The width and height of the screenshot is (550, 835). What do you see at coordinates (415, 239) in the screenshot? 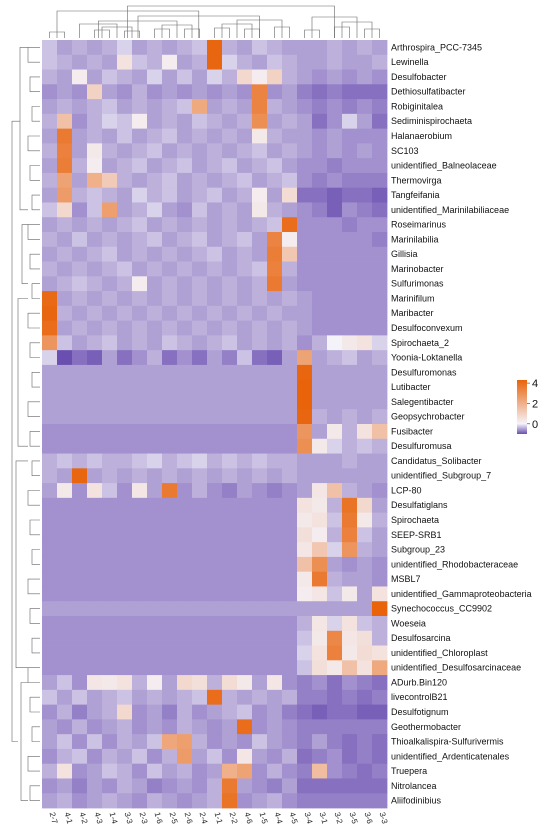
I see `row-label: Marinilabilia` at bounding box center [415, 239].